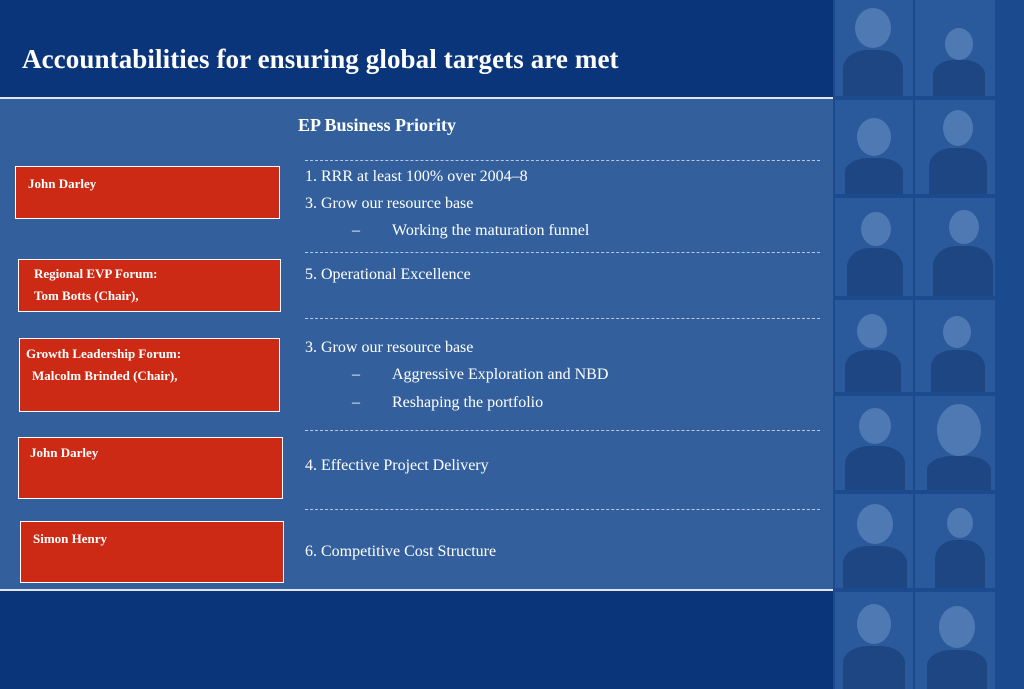  I want to click on bottom-divider, so click(512, 590).